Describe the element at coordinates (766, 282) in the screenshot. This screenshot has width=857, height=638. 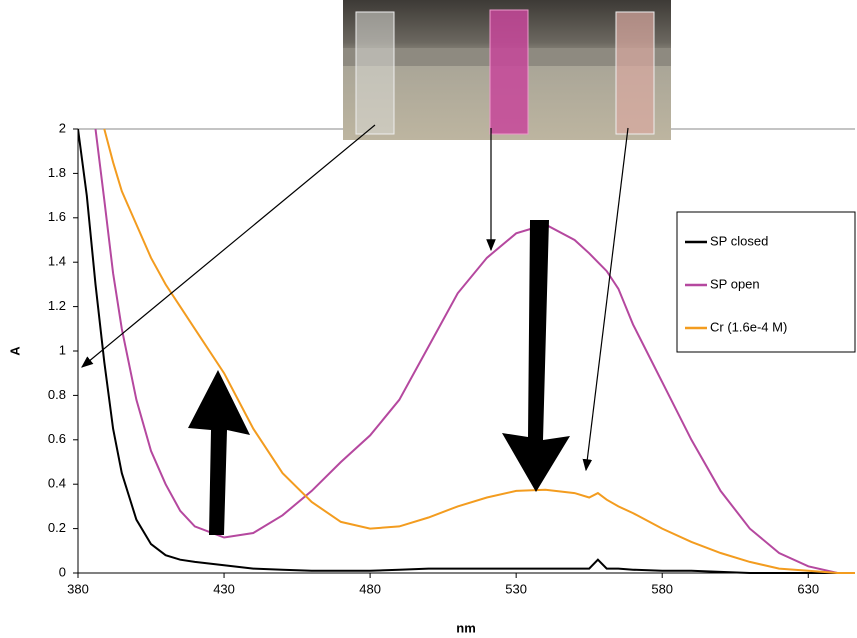
I see `legend: SP closed SP open Cr (1.6e-4 M)` at that location.